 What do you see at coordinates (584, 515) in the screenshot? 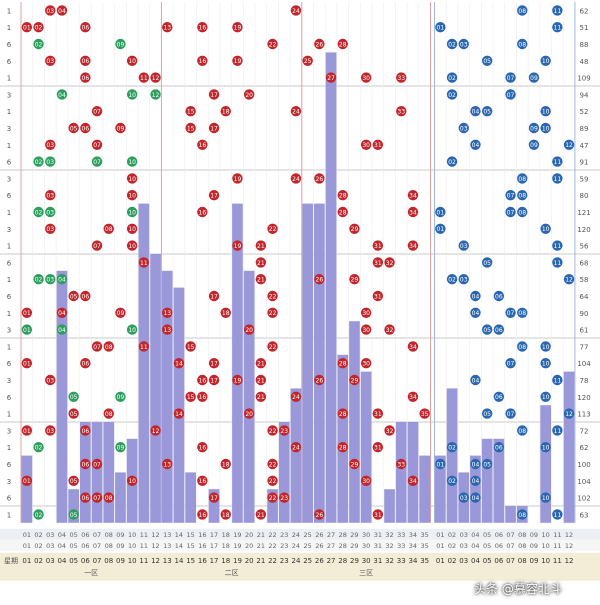
I see `sum-cell: 63` at bounding box center [584, 515].